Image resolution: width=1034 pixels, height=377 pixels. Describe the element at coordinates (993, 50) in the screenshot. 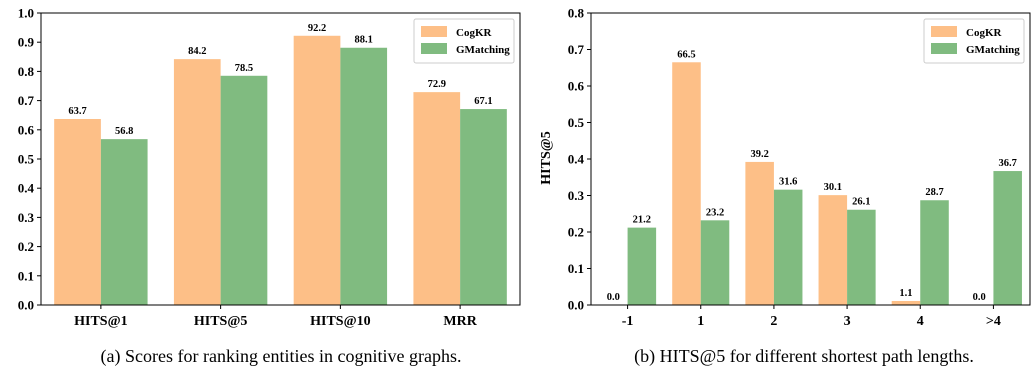

I see `chart-b-legend-label-gmatching: GMatching` at that location.